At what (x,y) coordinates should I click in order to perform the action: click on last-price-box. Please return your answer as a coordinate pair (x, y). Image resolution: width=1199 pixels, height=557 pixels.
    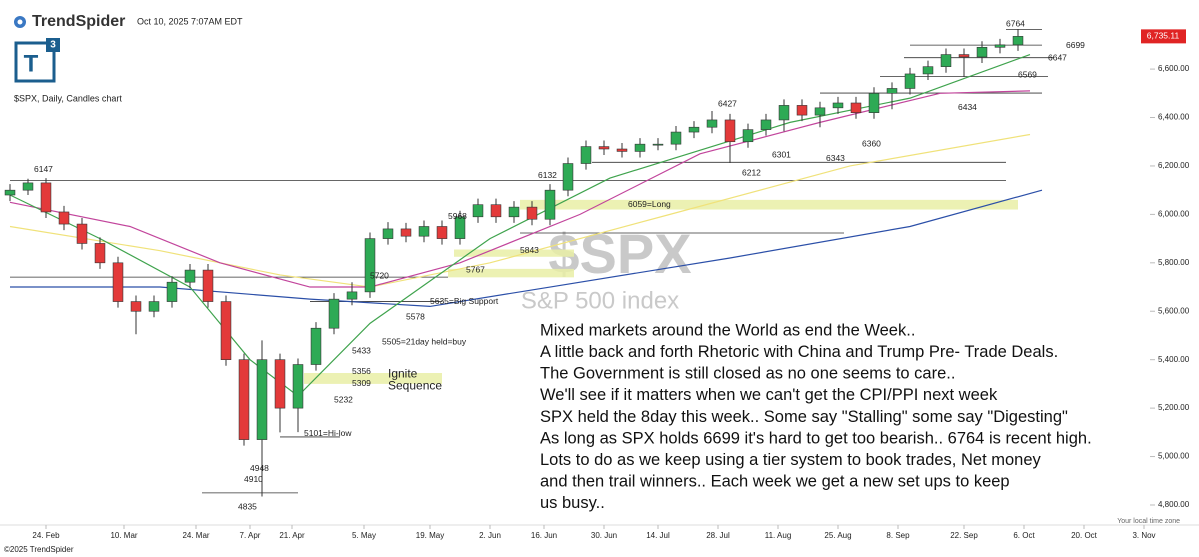
    Looking at the image, I should click on (1163, 36).